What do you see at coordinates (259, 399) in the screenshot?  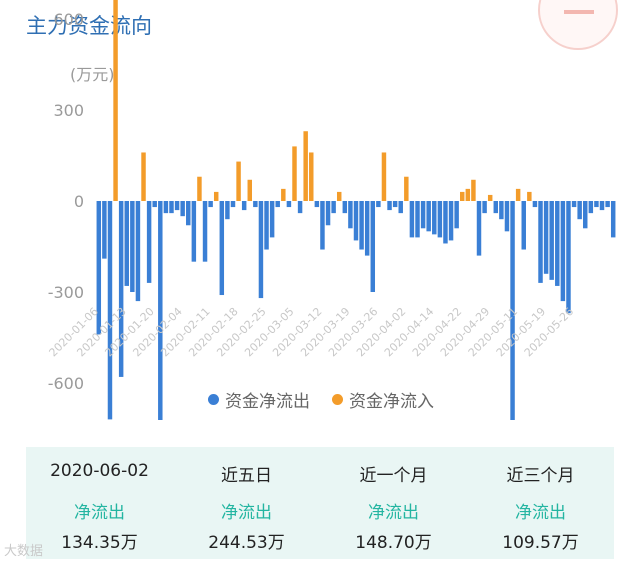 I see `legend-item-outflow: 资金净流出` at bounding box center [259, 399].